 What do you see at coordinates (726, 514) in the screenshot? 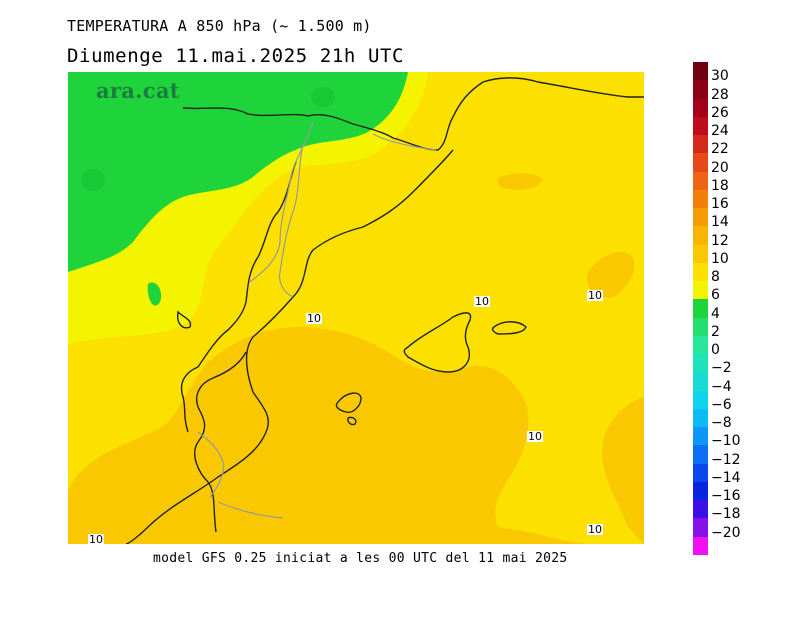
I see `color-scale-tick-label: −18` at bounding box center [726, 514].